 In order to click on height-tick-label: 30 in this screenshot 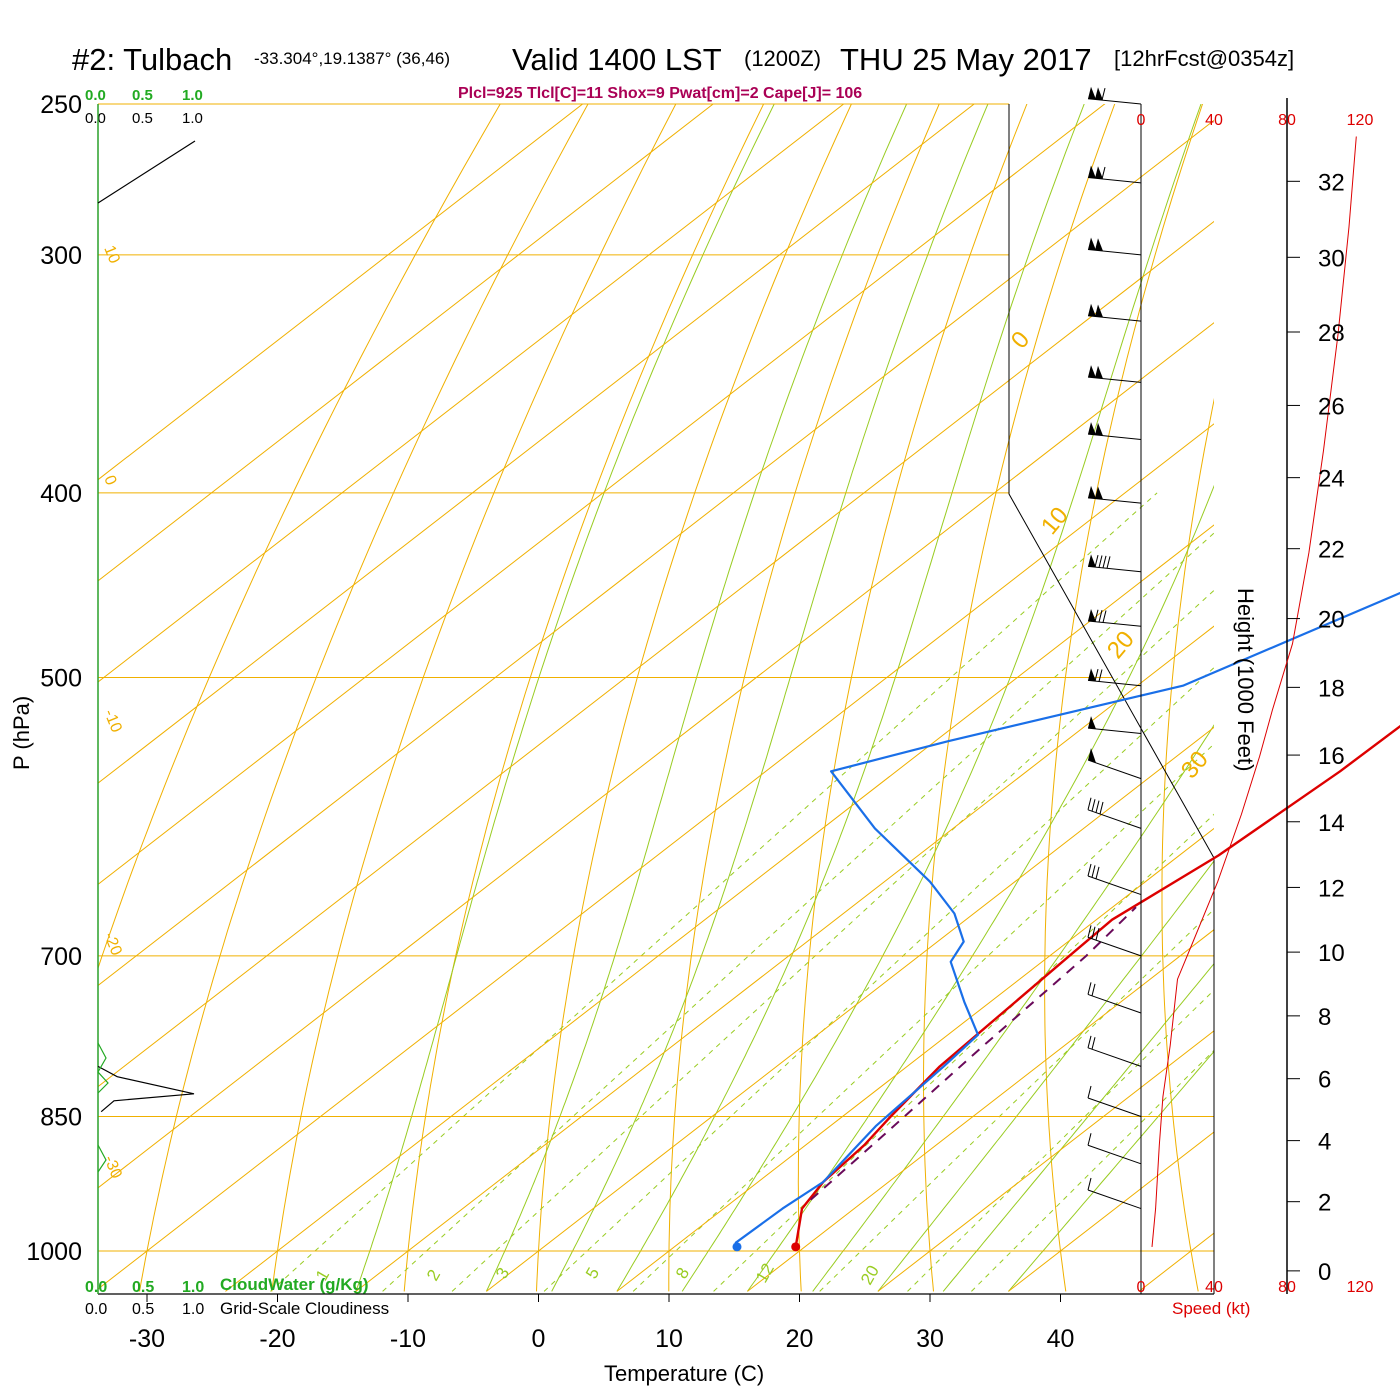, I will do `click(1331, 258)`.